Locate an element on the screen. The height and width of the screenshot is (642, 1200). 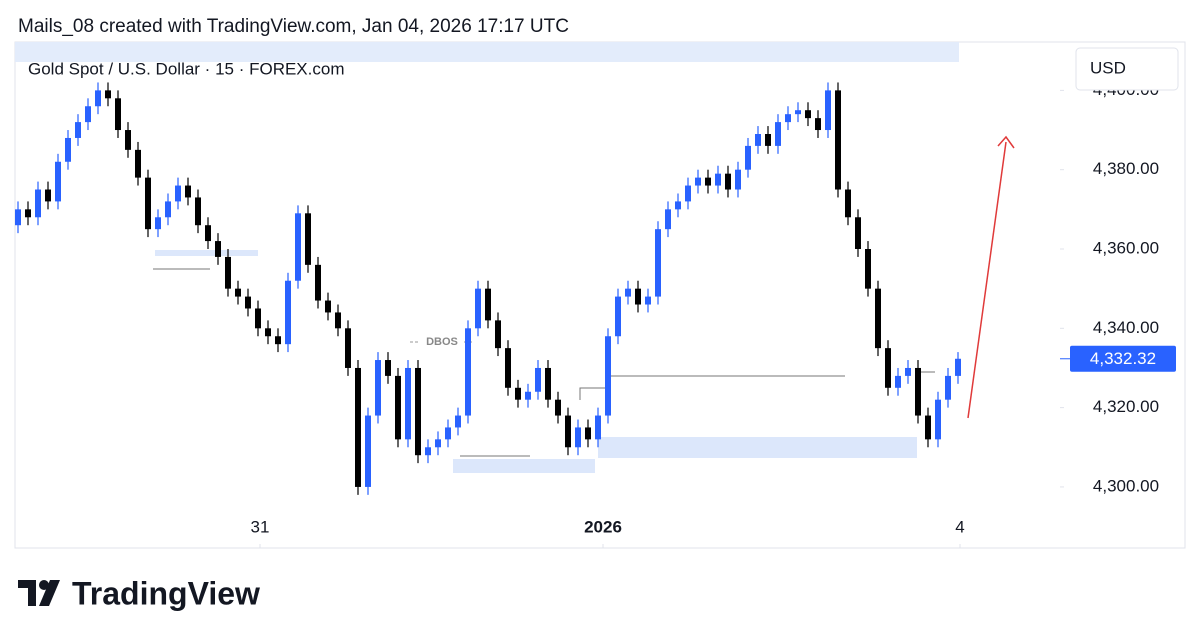
arrow is located at coordinates (987, 280).